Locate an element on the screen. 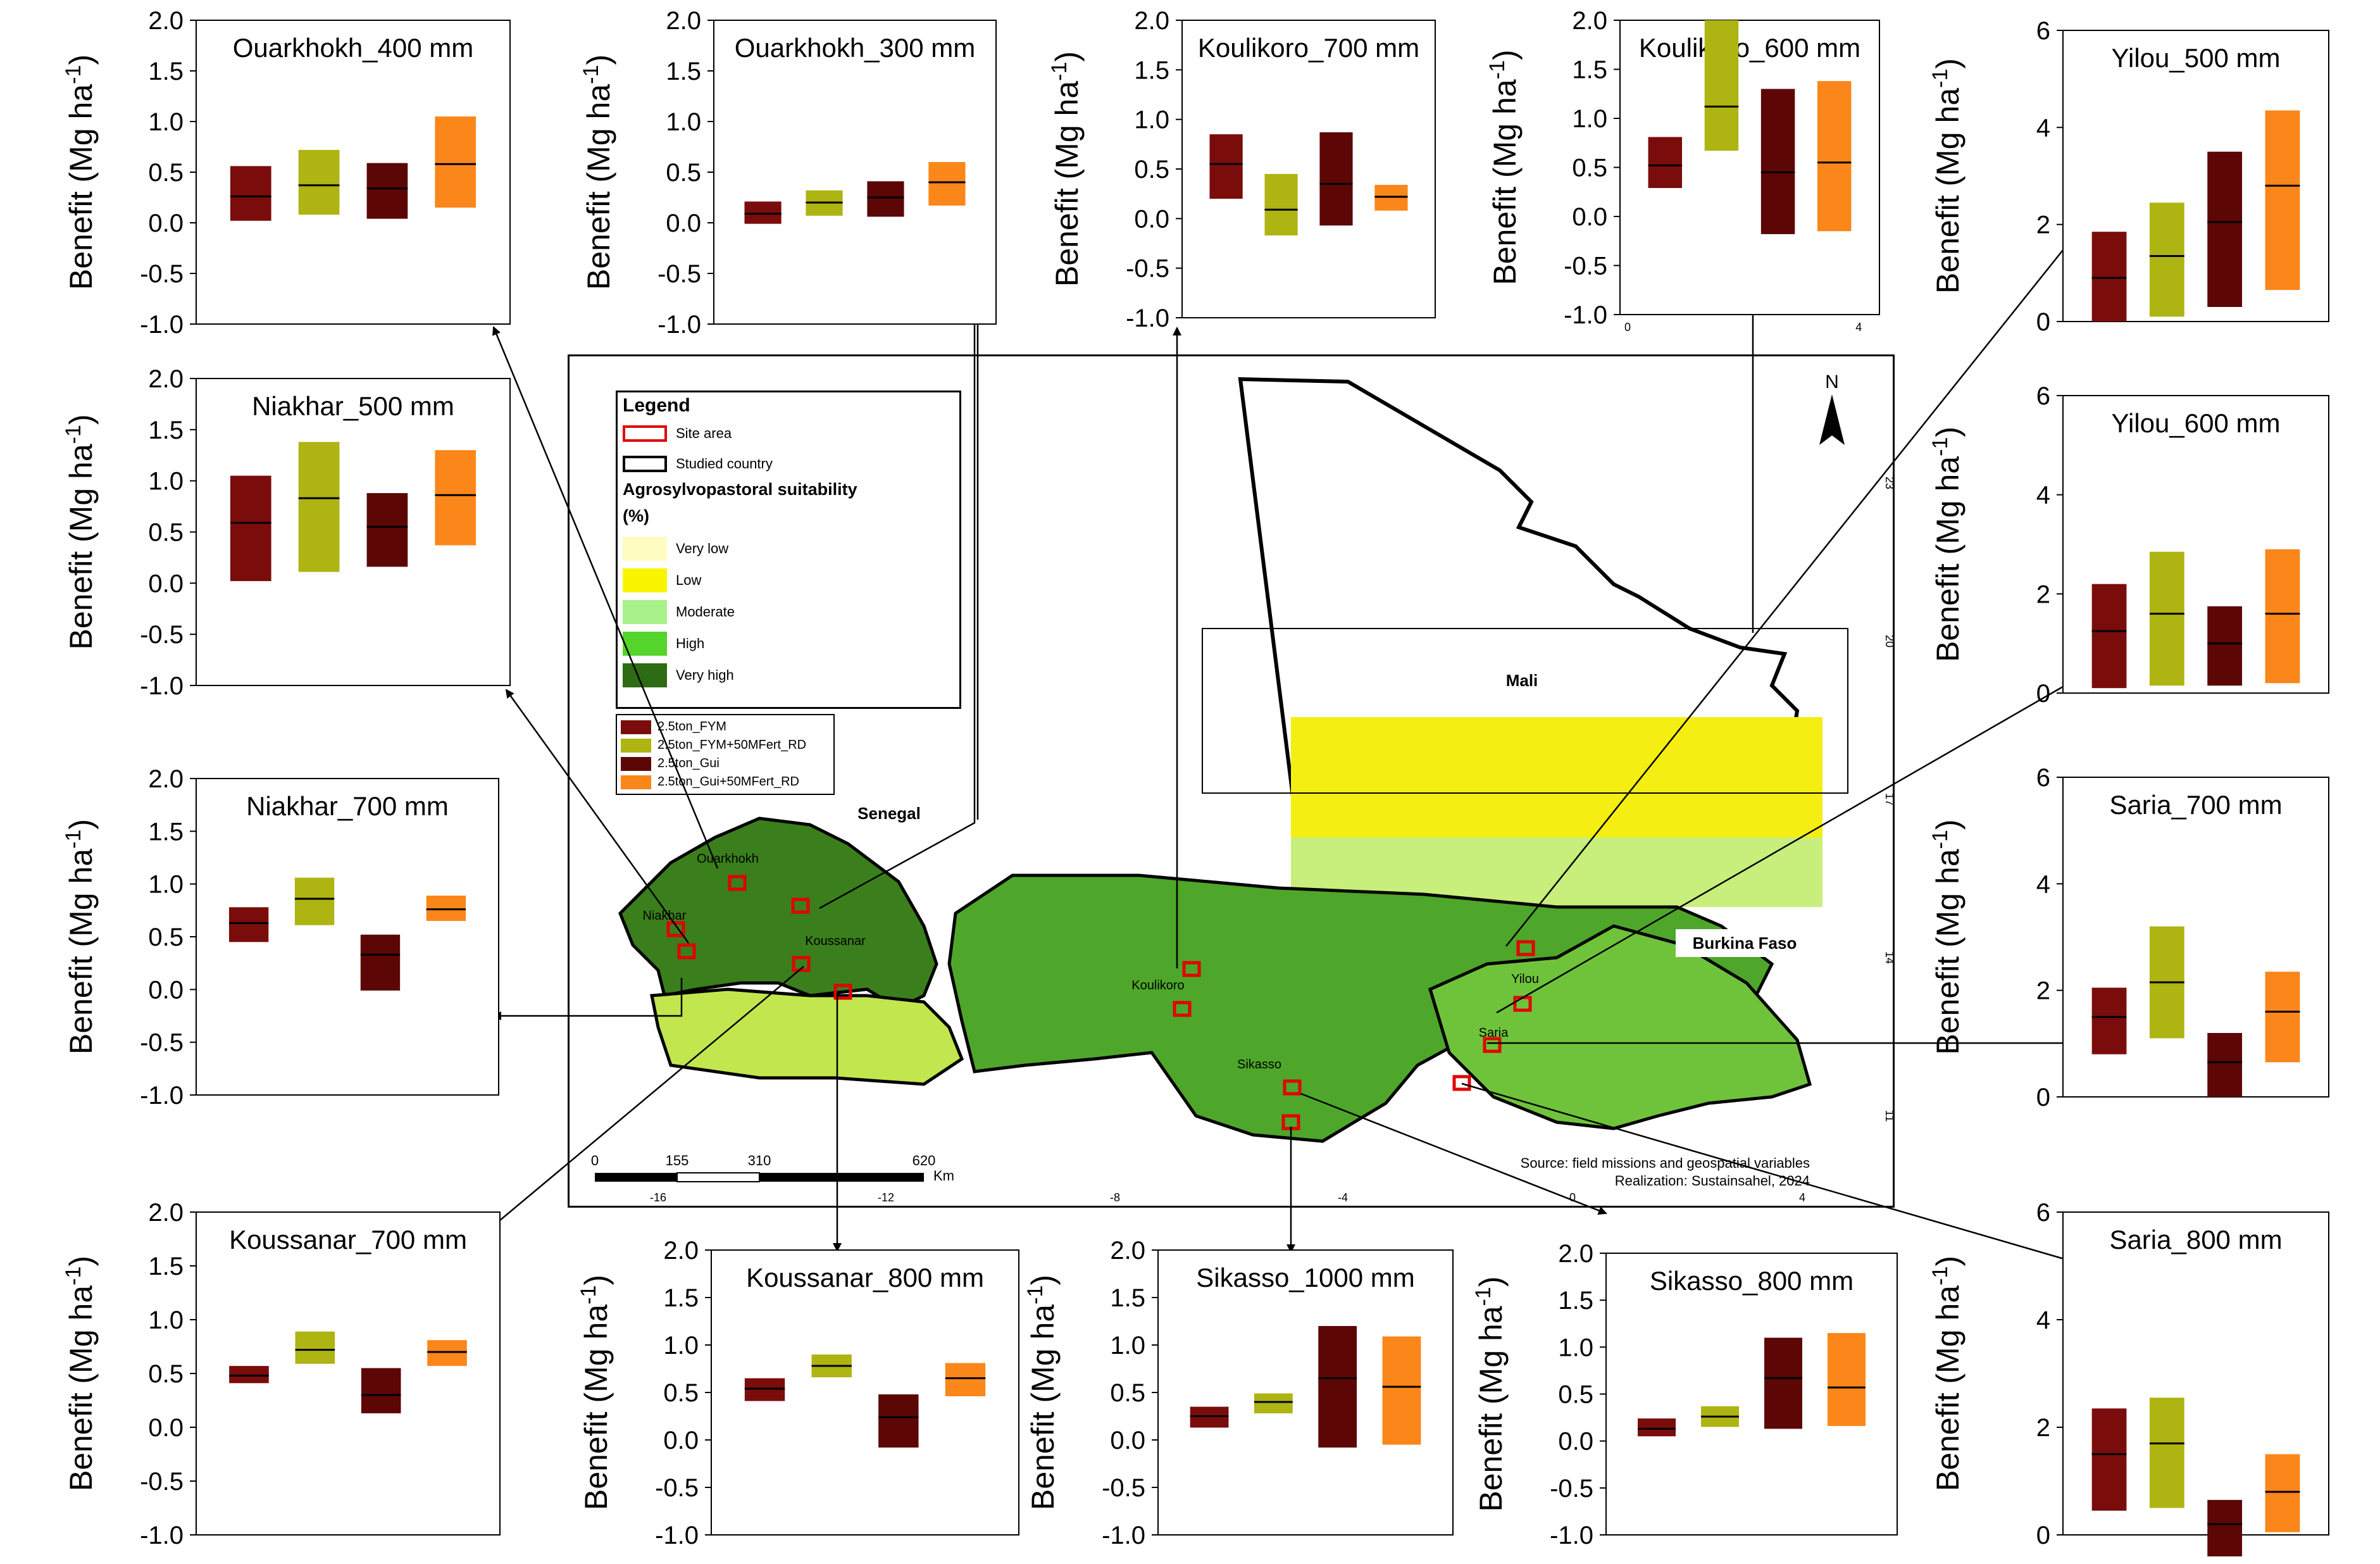 The height and width of the screenshot is (1564, 2380). chart-title: Saria_800 mm is located at coordinates (2195, 1239).